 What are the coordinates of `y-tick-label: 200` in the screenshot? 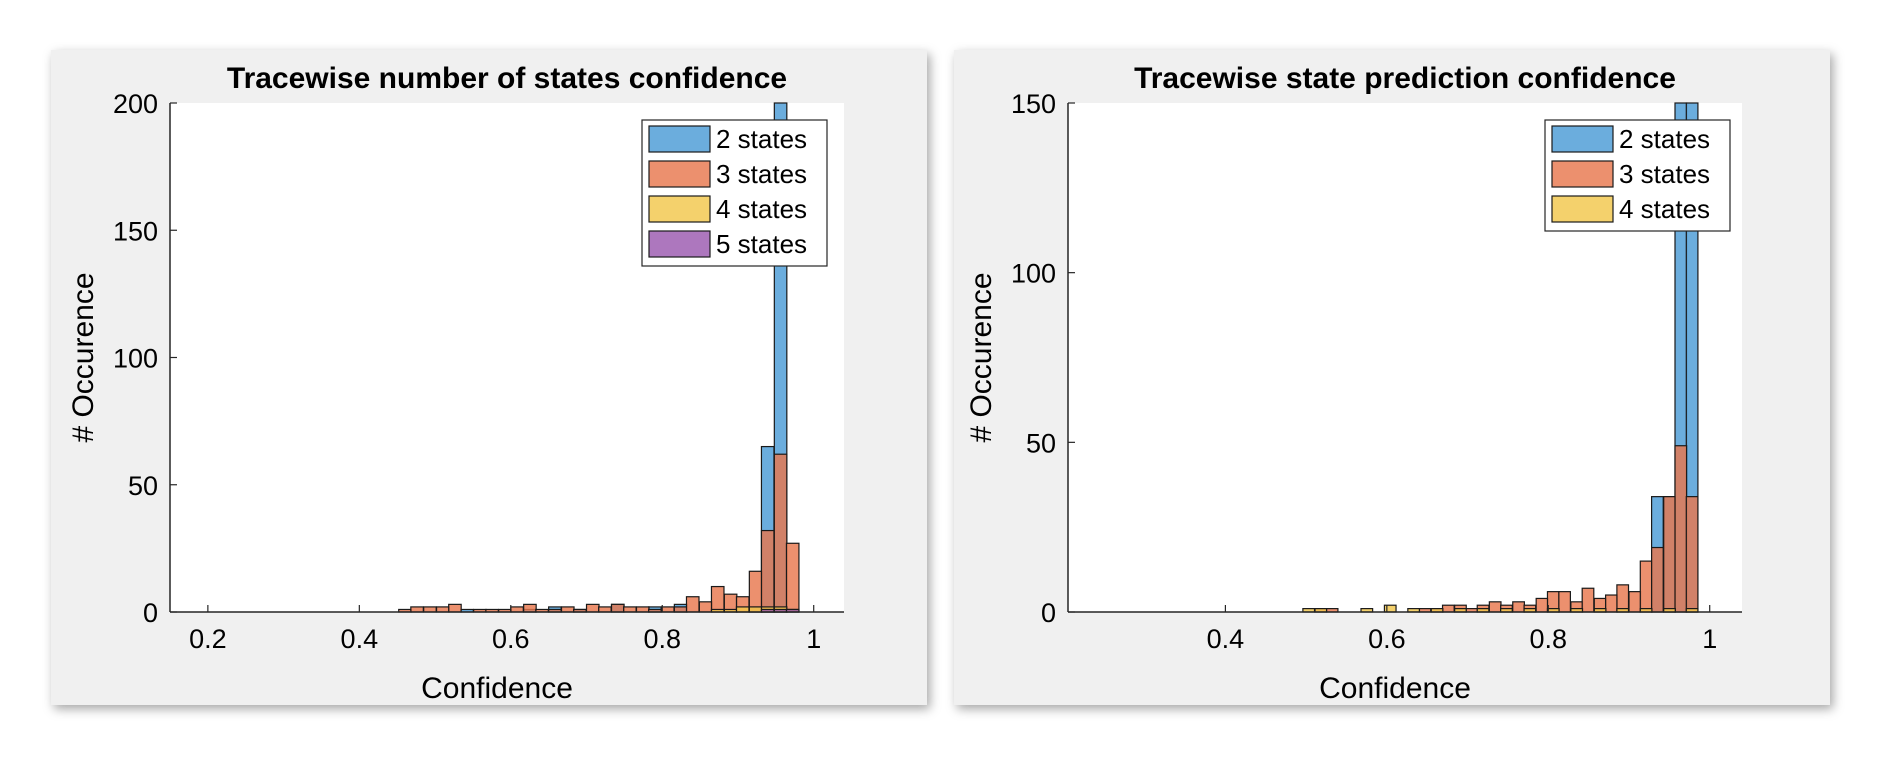 It's located at (135, 104).